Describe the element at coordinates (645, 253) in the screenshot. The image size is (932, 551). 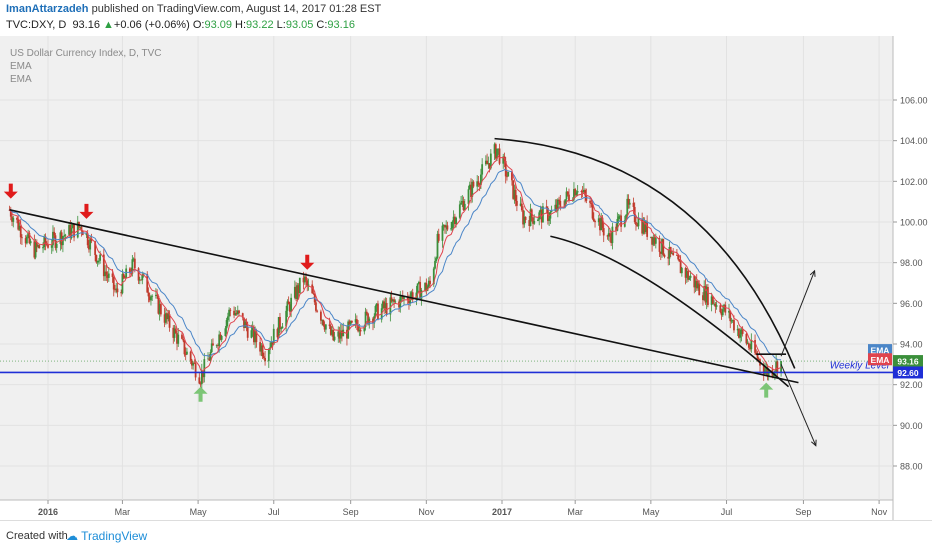
I see `upper-arc-trendline` at that location.